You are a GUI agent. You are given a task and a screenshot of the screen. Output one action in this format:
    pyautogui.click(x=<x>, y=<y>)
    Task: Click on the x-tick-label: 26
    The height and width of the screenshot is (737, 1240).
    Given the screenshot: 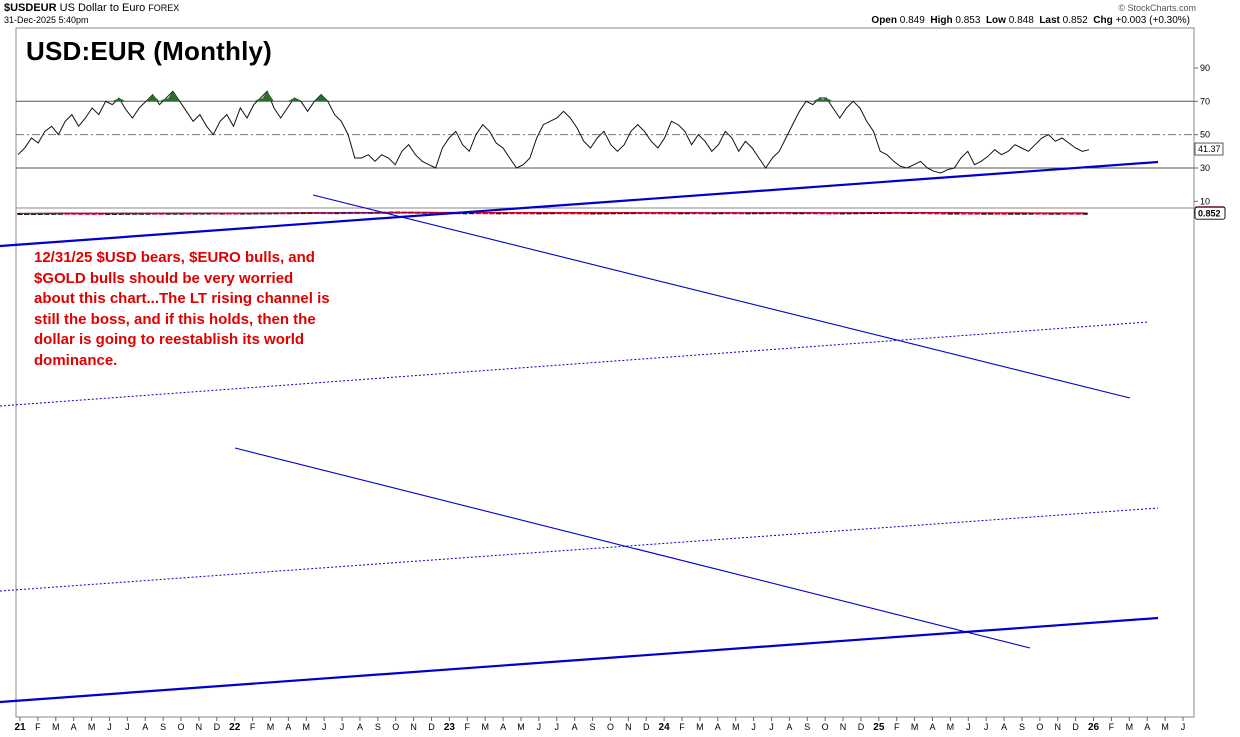 What is the action you would take?
    pyautogui.click(x=1094, y=727)
    